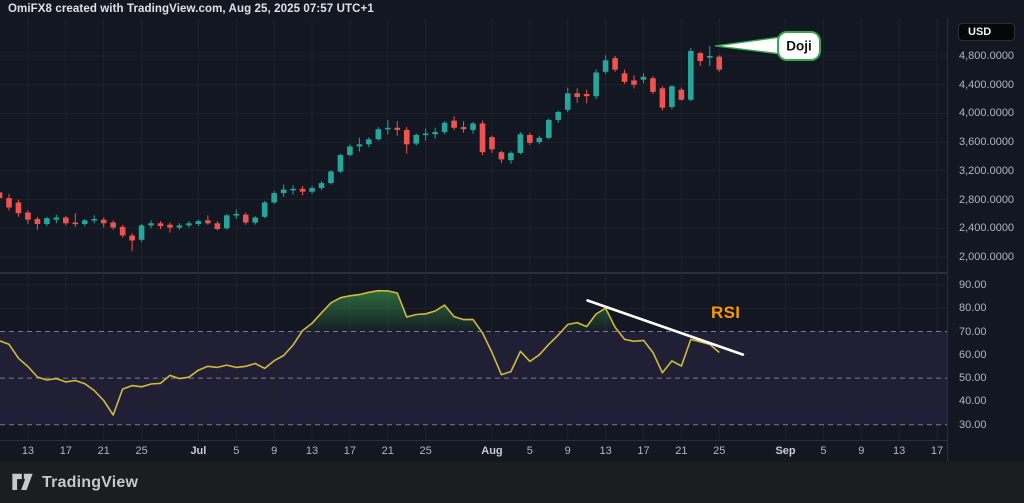 The image size is (1024, 503). Describe the element at coordinates (748, 45) in the screenshot. I see `callout-tail` at that location.